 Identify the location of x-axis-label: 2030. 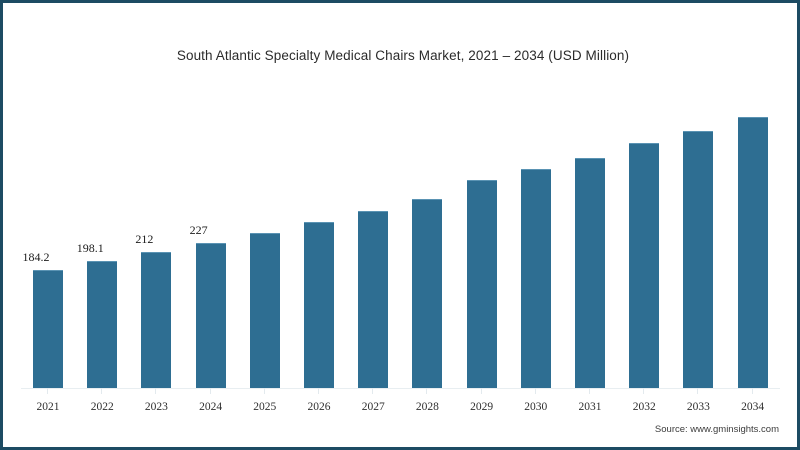
(536, 407).